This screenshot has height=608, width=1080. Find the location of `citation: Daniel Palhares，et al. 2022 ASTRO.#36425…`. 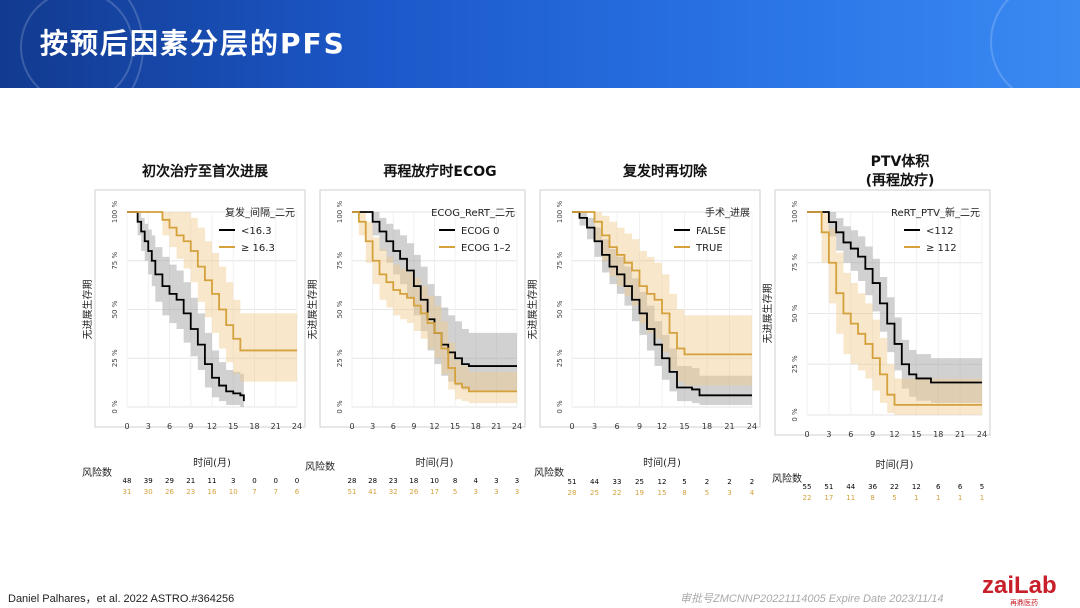

citation: Daniel Palhares，et al. 2022 ASTRO.#36425… is located at coordinates (121, 599).